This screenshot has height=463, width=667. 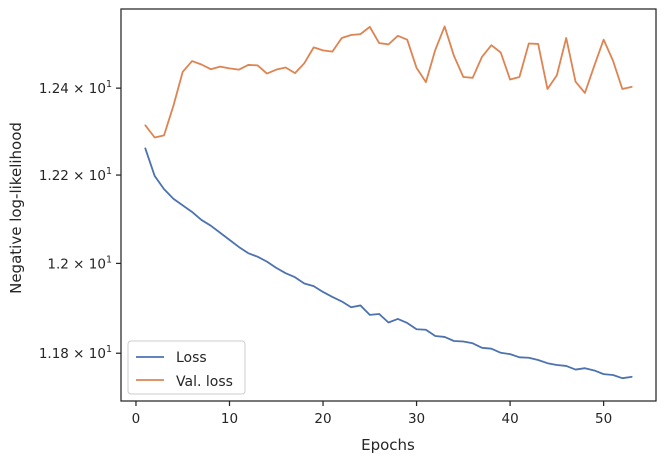 What do you see at coordinates (16, 208) in the screenshot?
I see `y-axis-label: Negative log-likelihood` at bounding box center [16, 208].